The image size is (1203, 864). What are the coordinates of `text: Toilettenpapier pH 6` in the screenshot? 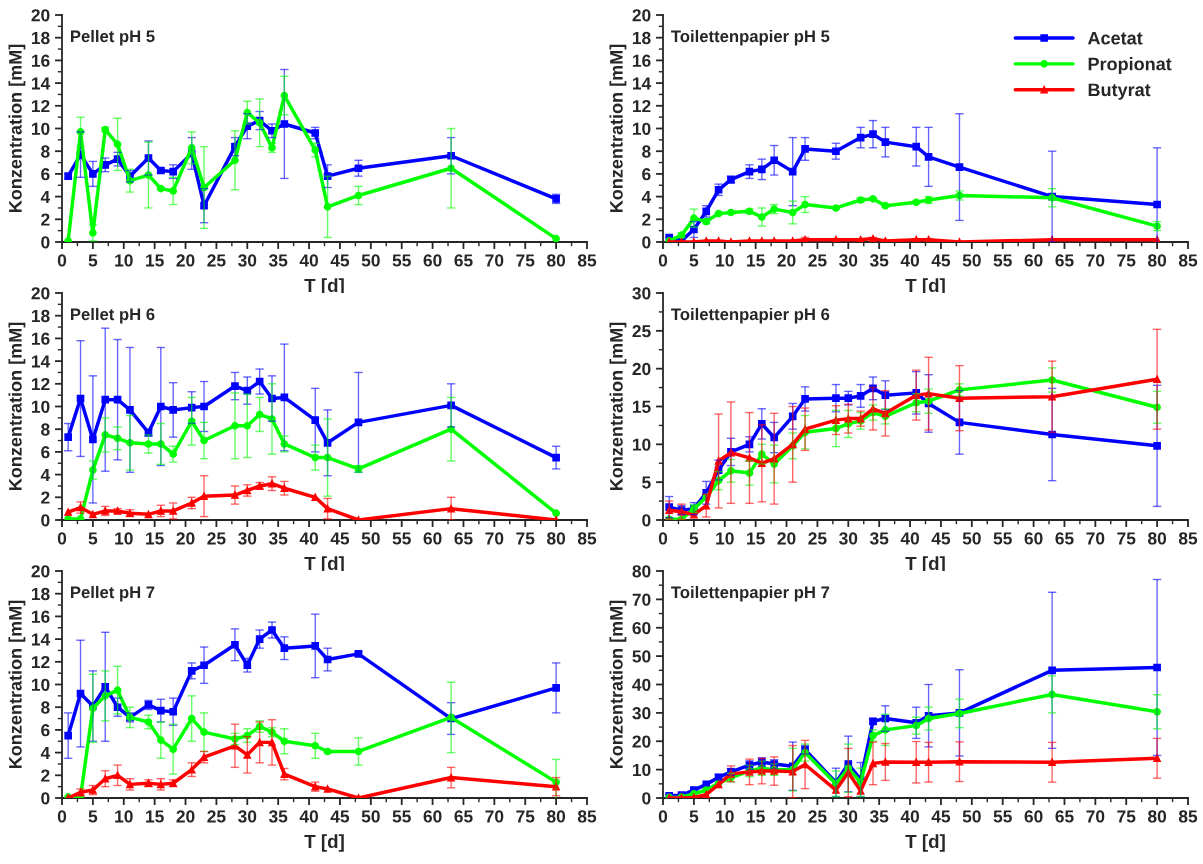 It's located at (750, 315).